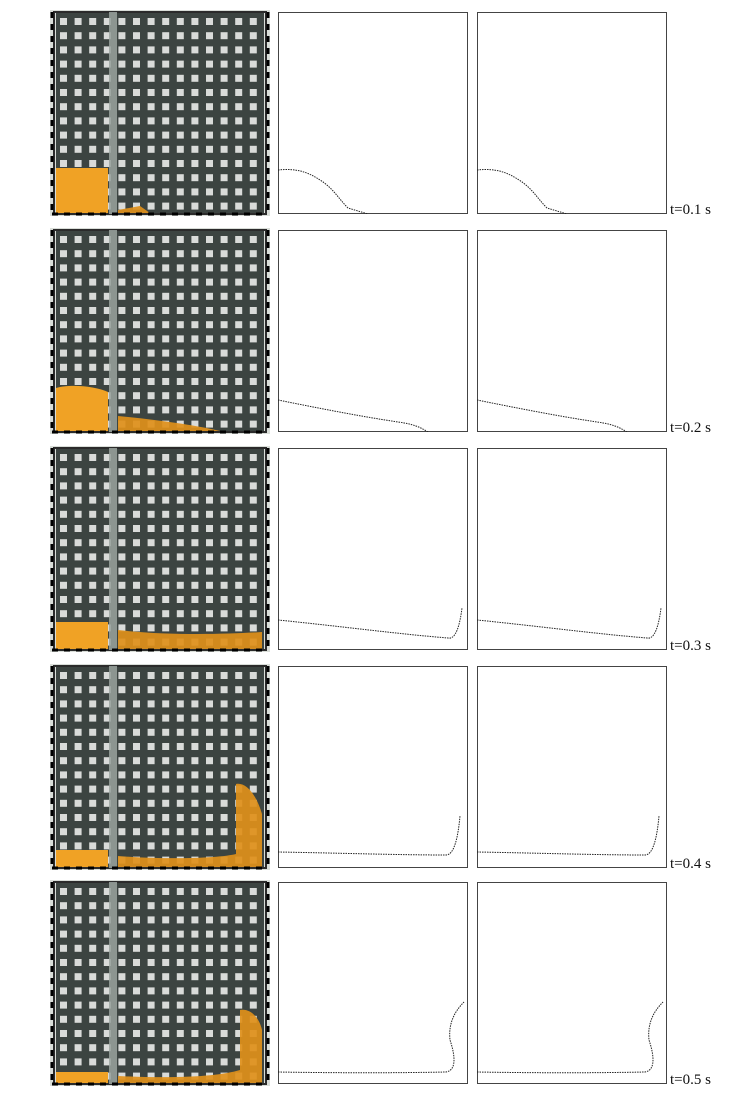 The width and height of the screenshot is (753, 1101). Describe the element at coordinates (572, 983) in the screenshot. I see `panel-frame` at that location.